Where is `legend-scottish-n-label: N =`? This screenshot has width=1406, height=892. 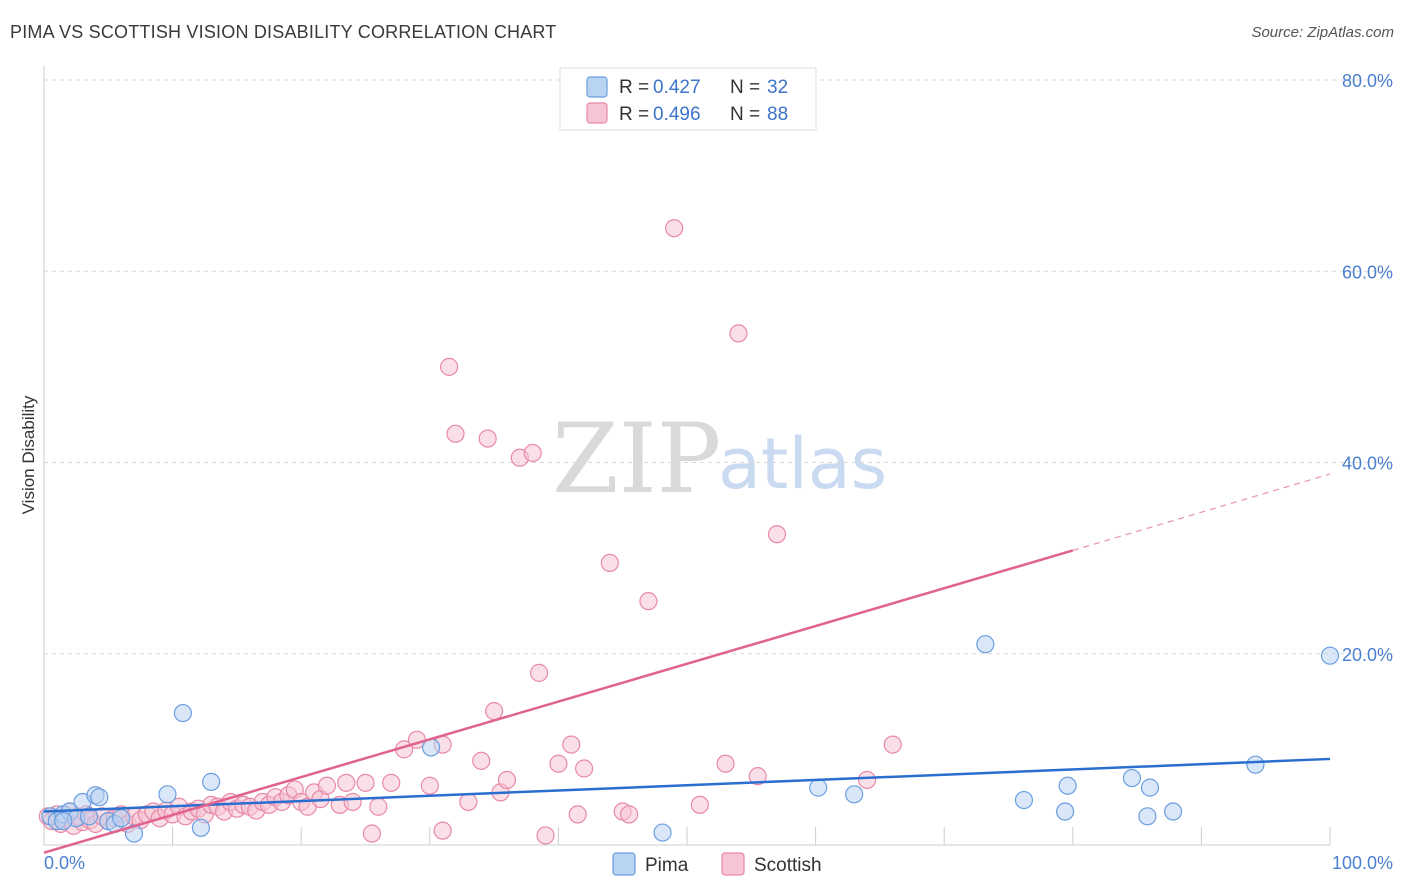
legend-scottish-n-label: N = is located at coordinates (745, 114).